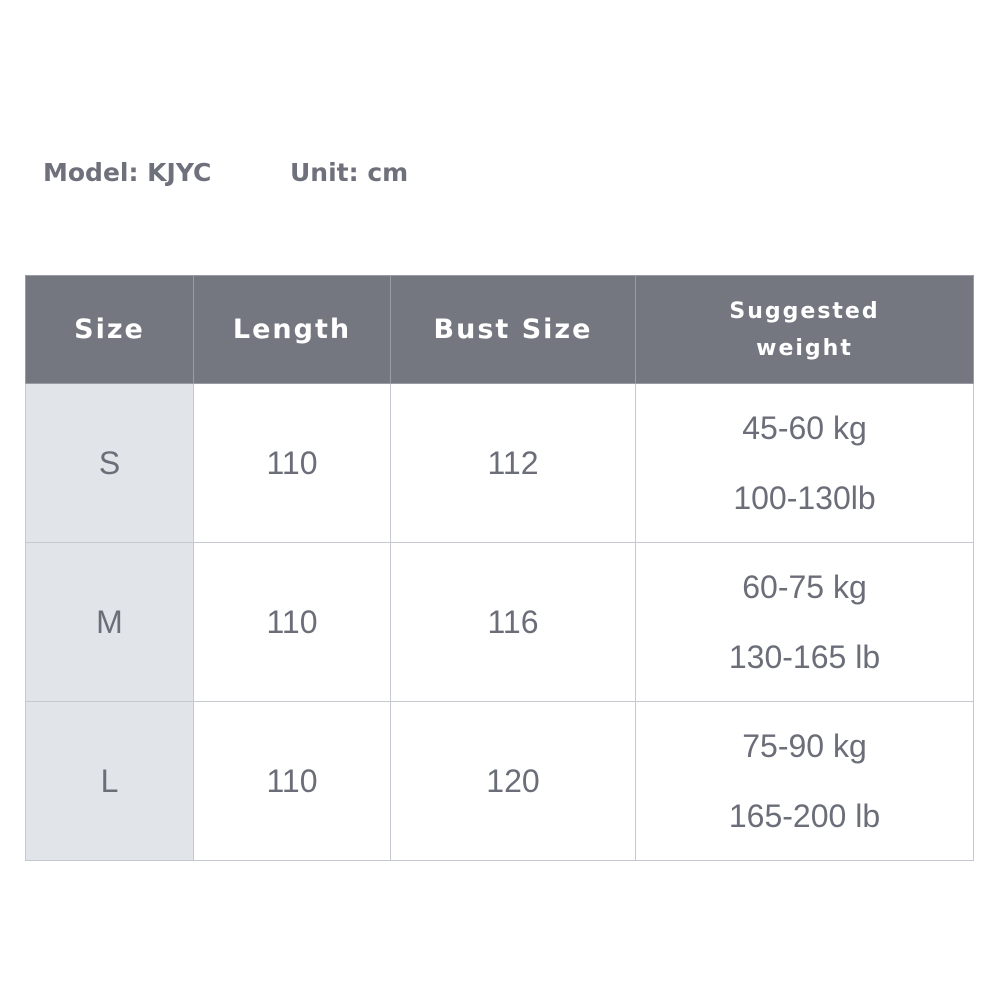  I want to click on weight-kg: 45-60 kg, so click(804, 428).